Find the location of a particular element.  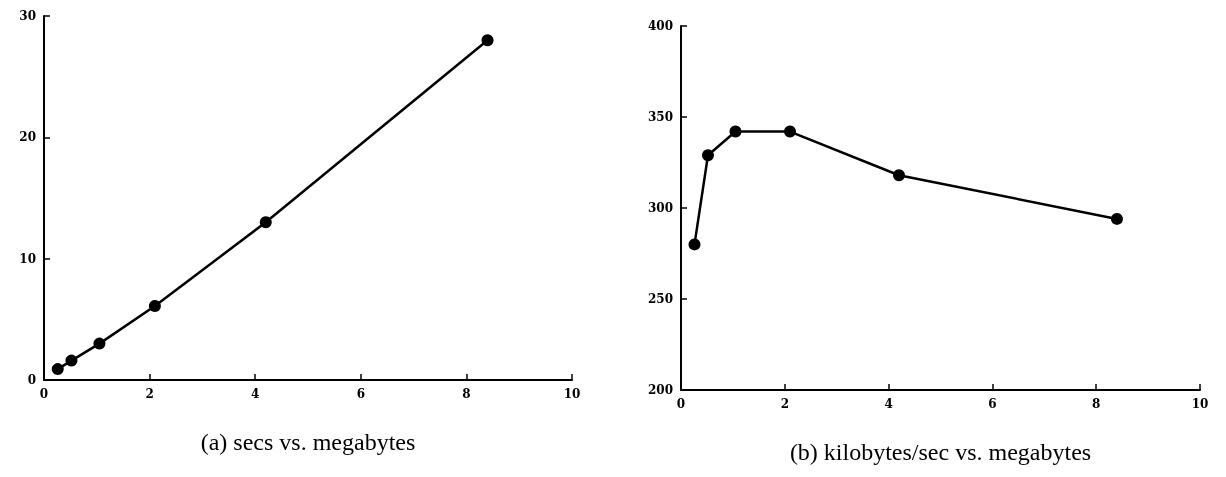

y-tick-label: 400 is located at coordinates (660, 26).